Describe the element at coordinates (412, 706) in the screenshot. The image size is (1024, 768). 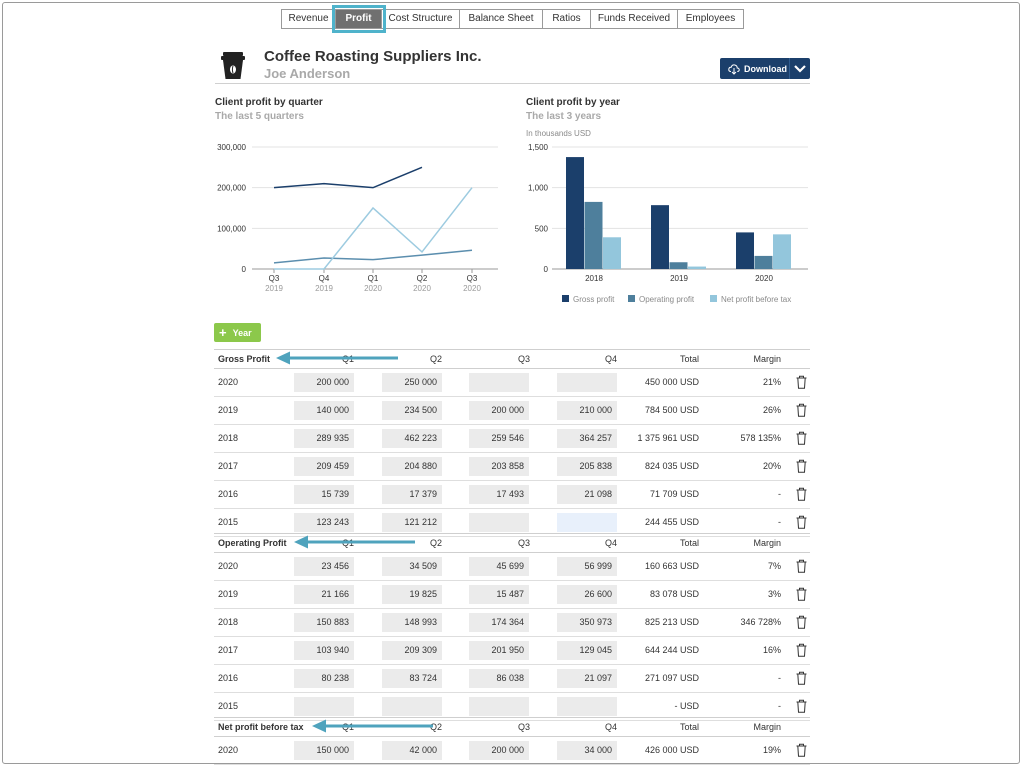
I see `q2-input` at that location.